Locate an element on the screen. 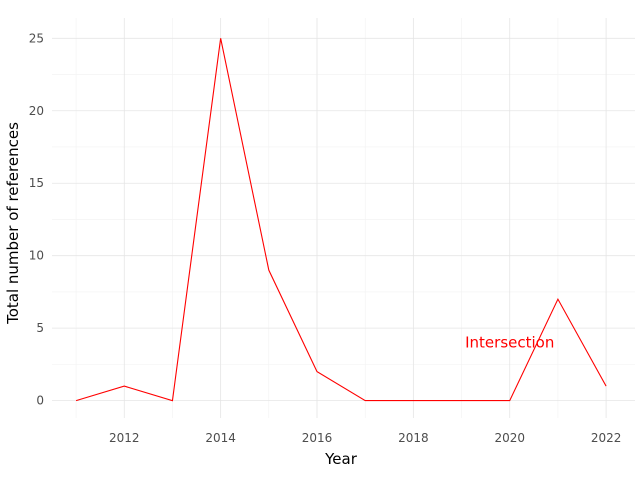 Image resolution: width=640 pixels, height=480 pixels. x-tick-label: 2018 is located at coordinates (413, 438).